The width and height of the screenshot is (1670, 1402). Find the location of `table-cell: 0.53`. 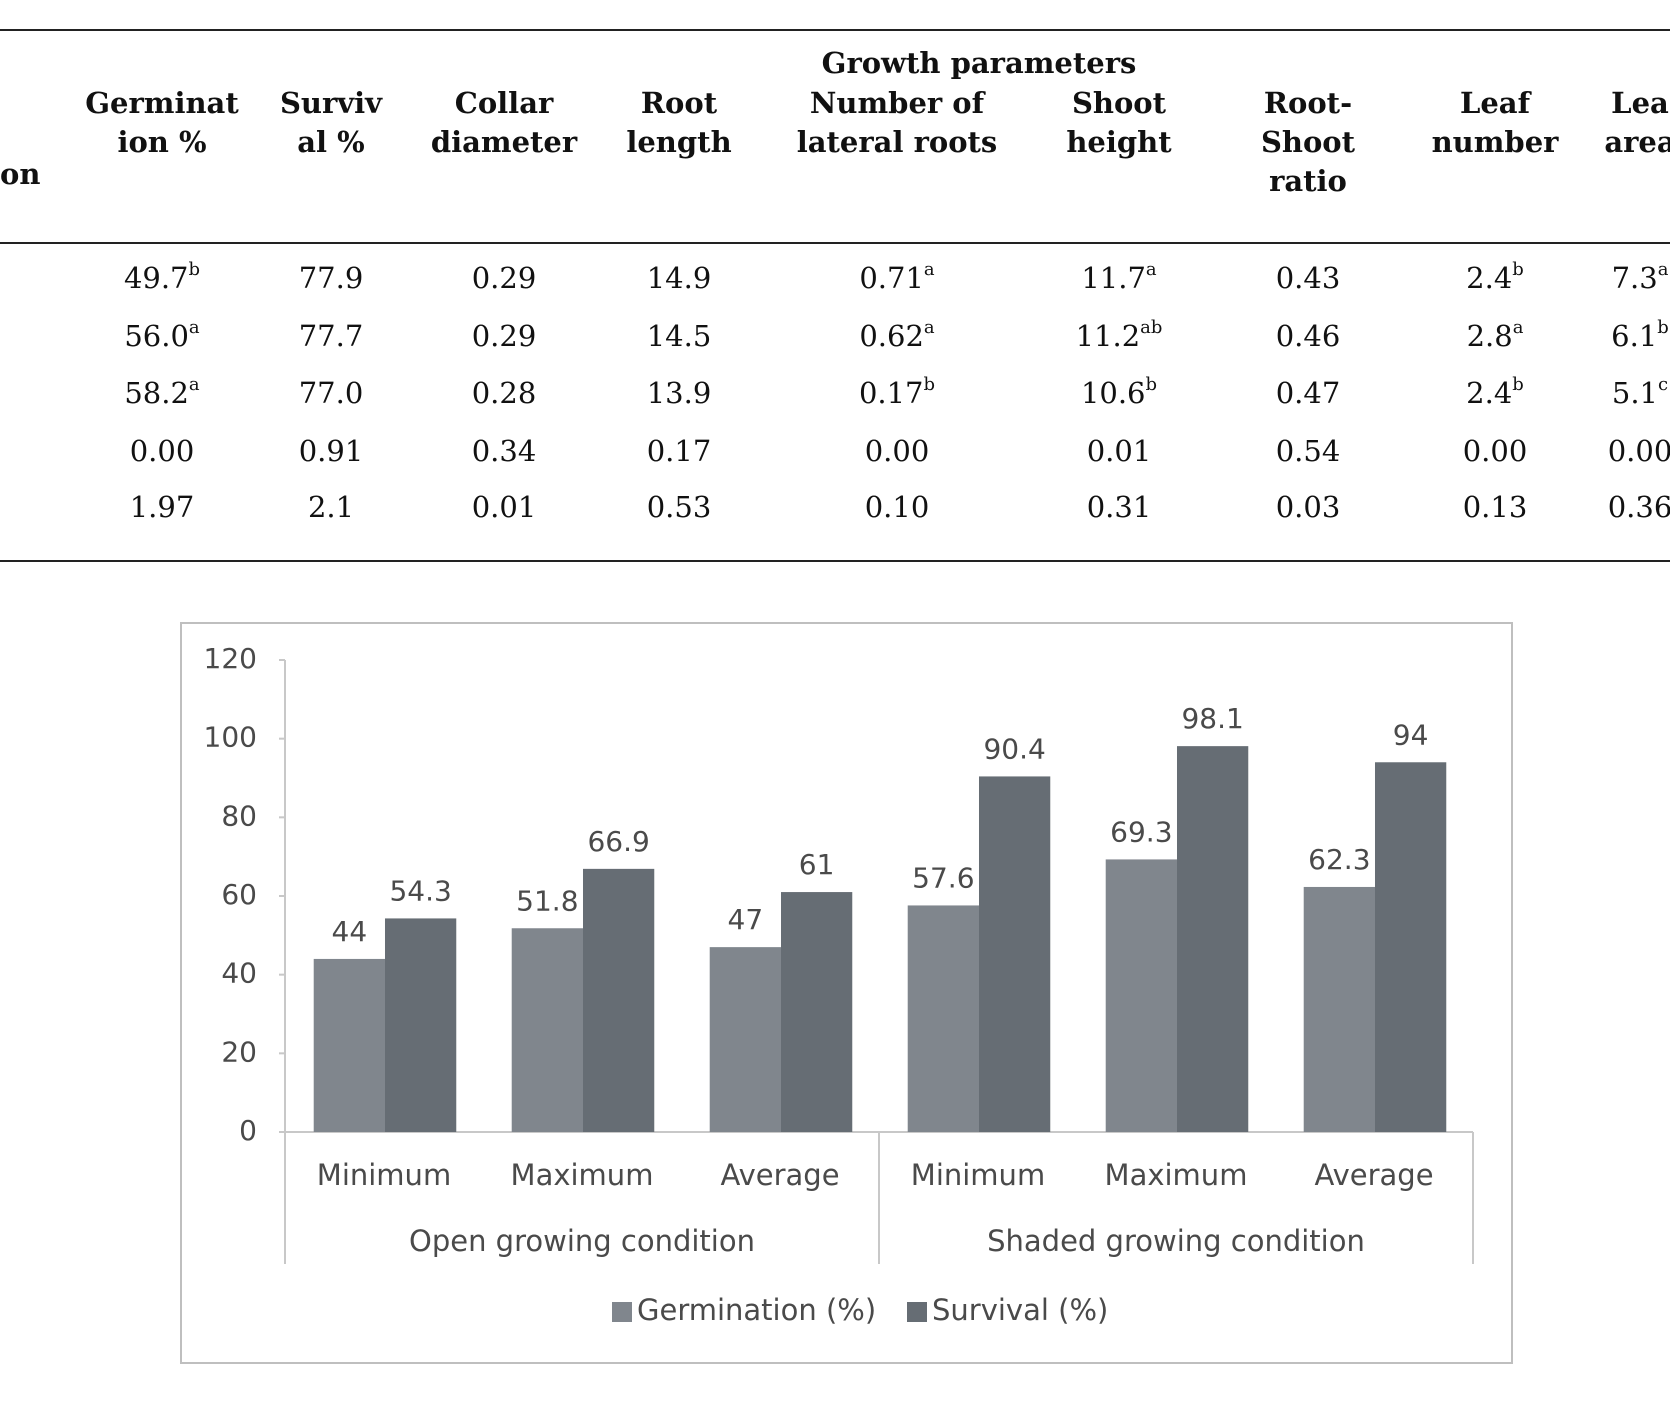

table-cell: 0.53 is located at coordinates (679, 507).